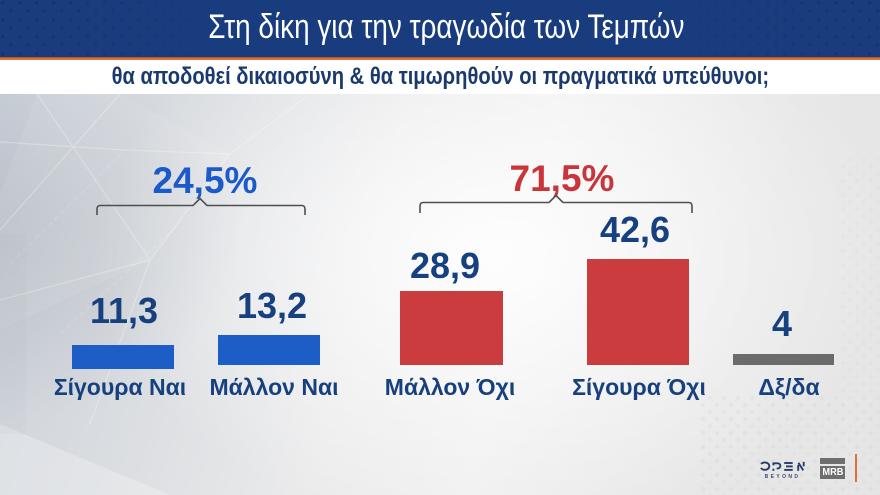 This screenshot has height=495, width=880. What do you see at coordinates (783, 477) in the screenshot?
I see `svg-text: BEYOND` at bounding box center [783, 477].